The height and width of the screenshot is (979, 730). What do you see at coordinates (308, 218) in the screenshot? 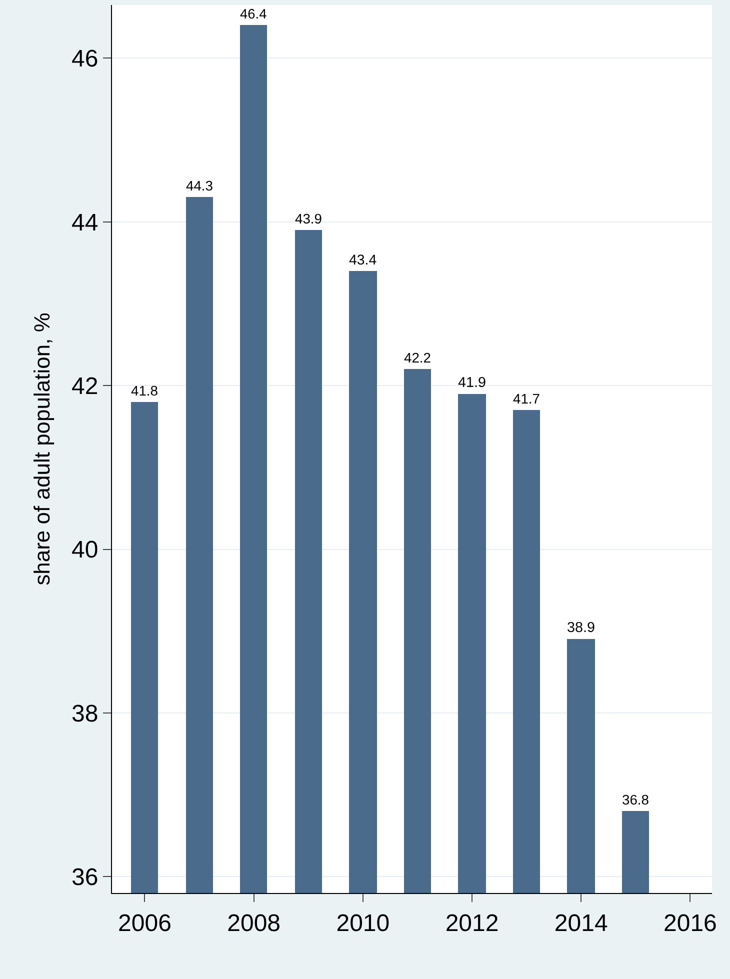
I see `data-label: 43.9` at bounding box center [308, 218].